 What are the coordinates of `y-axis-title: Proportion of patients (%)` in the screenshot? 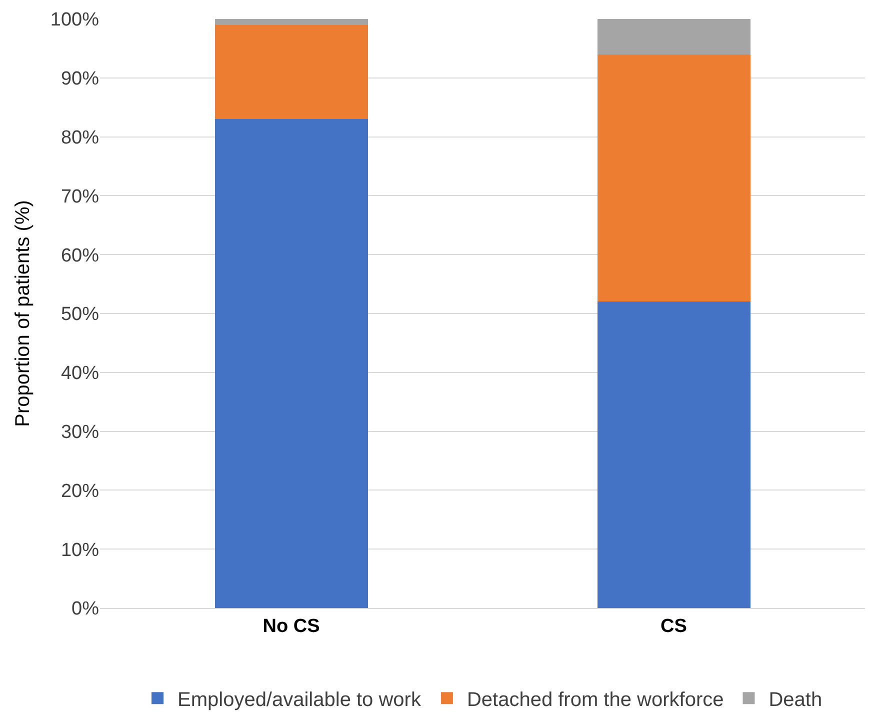 It's located at (23, 313).